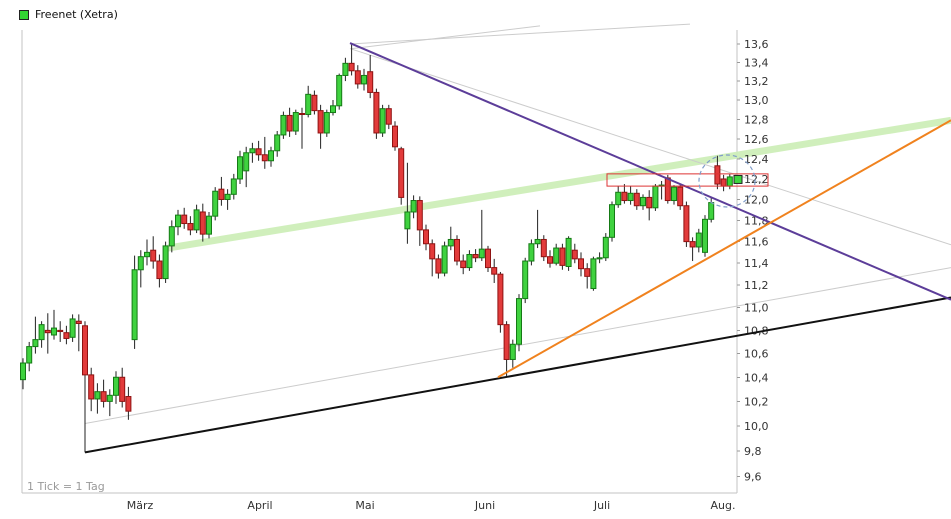 The height and width of the screenshot is (519, 951). What do you see at coordinates (756, 81) in the screenshot?
I see `y-axis-label: 13,2` at bounding box center [756, 81].